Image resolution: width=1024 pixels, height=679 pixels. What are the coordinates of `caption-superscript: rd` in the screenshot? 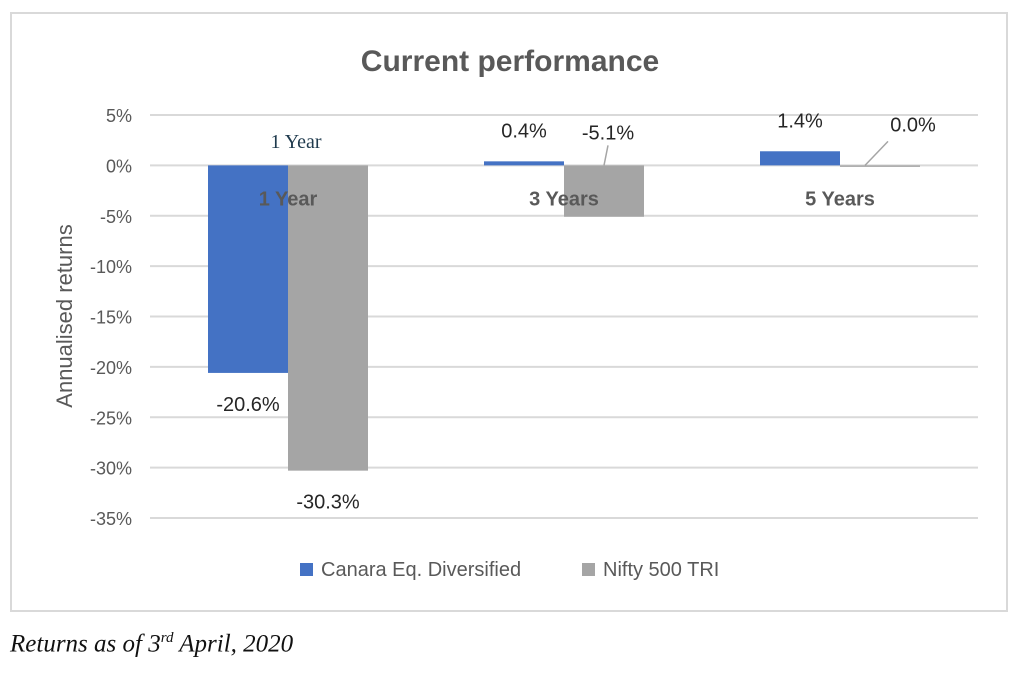 It's located at (167, 638).